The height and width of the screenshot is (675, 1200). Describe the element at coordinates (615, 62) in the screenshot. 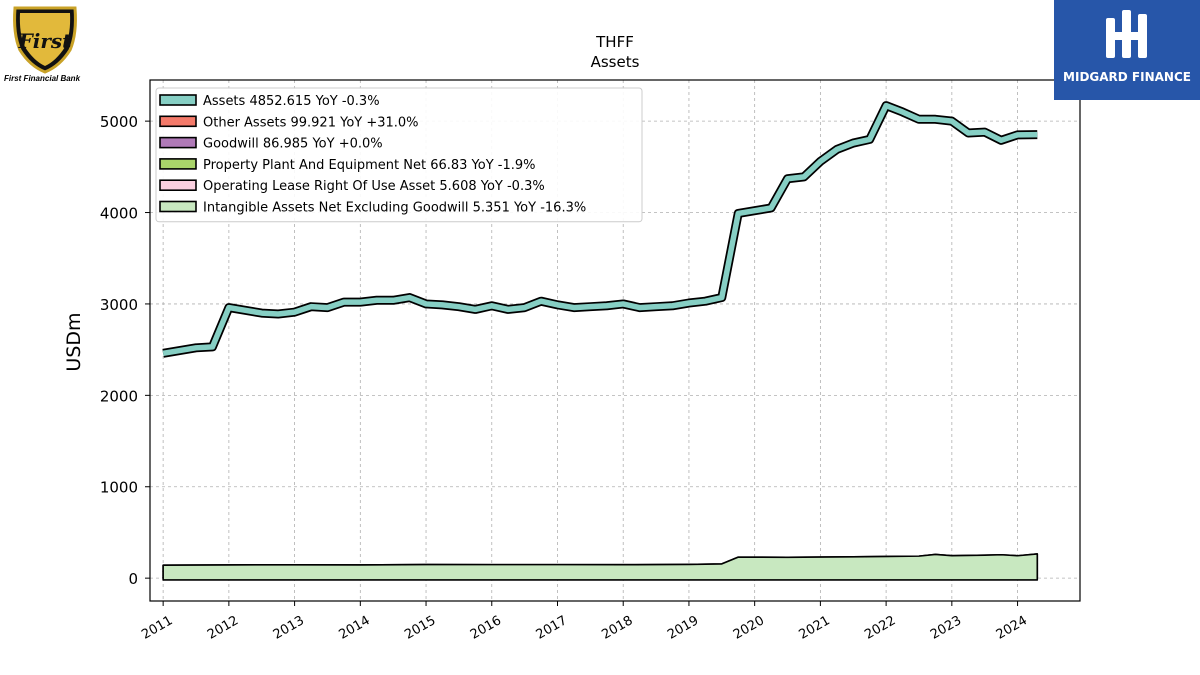

I see `chart-subtitle: Assets` at that location.